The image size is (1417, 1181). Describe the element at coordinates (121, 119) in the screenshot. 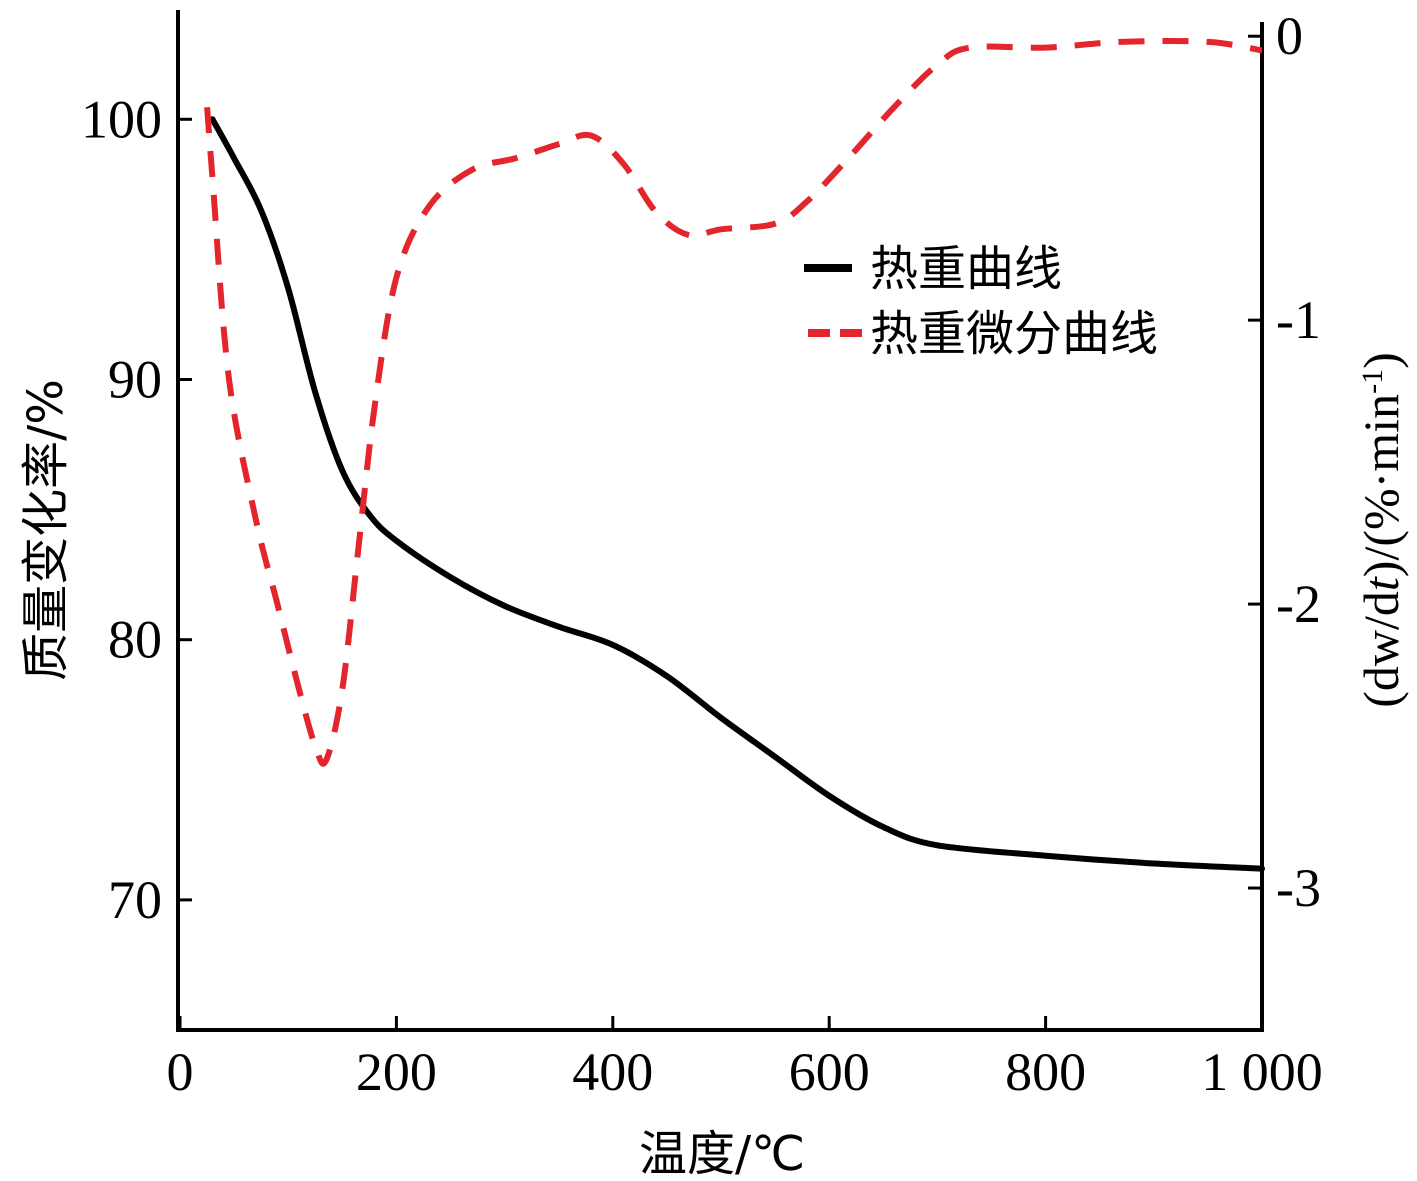

I see `y-left-tick-label: 100` at that location.